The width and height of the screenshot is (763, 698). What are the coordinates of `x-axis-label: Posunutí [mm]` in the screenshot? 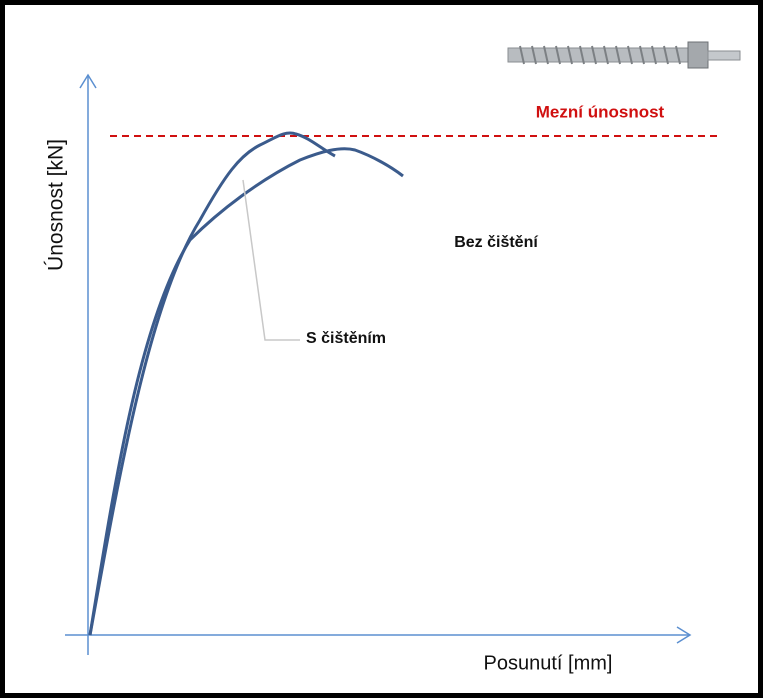 It's located at (548, 663).